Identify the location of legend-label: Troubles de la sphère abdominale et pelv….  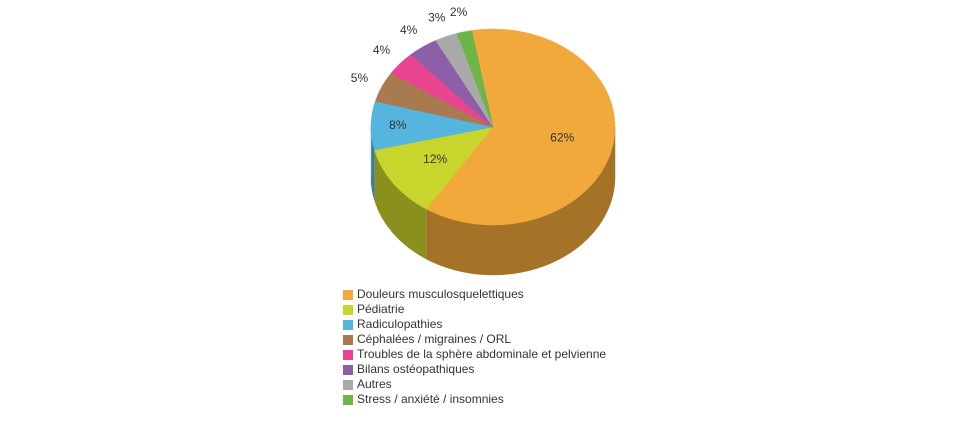
(481, 354).